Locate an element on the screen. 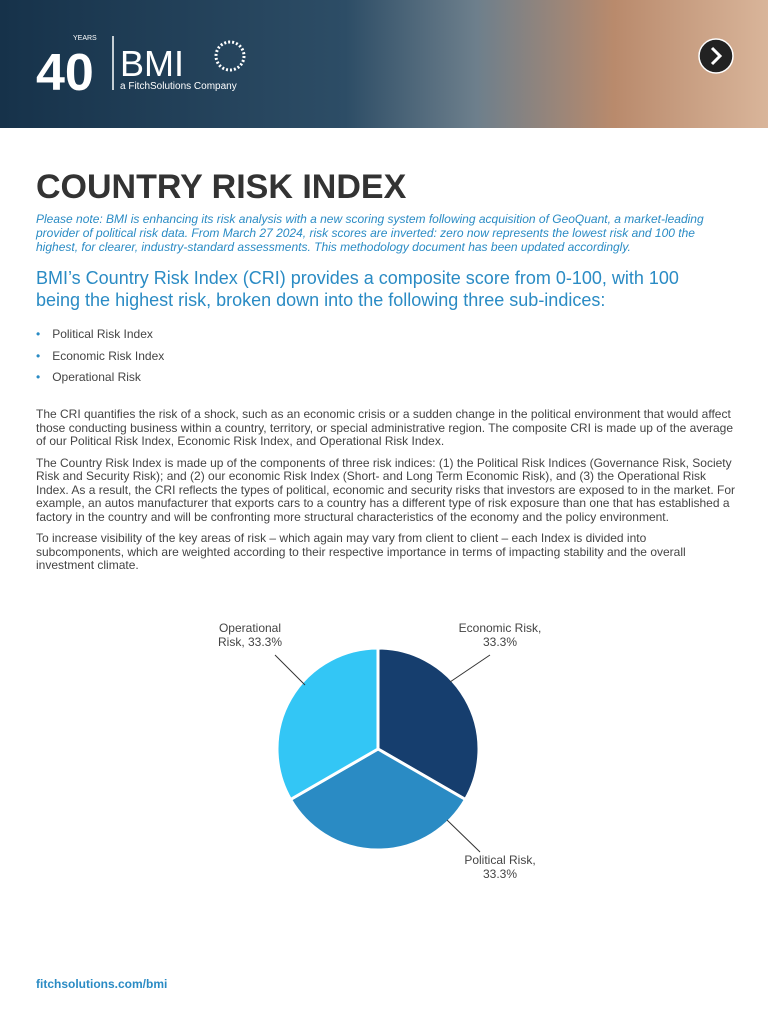 This screenshot has width=768, height=1024. bullet: Political Risk Index is located at coordinates (100, 338).